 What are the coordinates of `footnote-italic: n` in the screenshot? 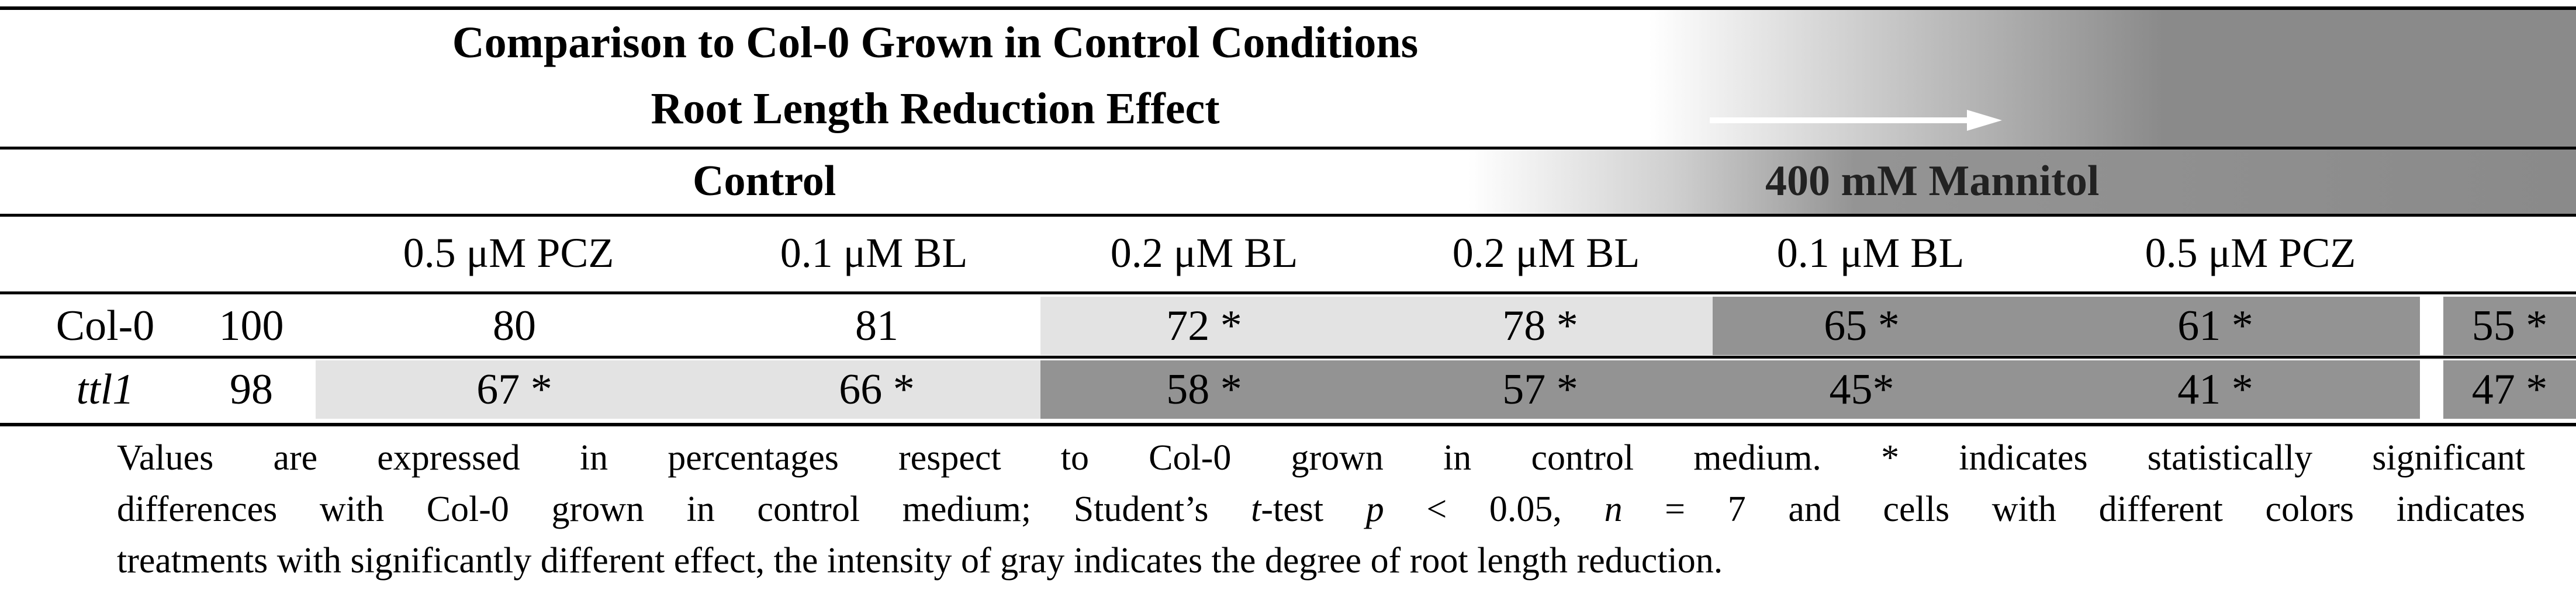 It's located at (1613, 509).